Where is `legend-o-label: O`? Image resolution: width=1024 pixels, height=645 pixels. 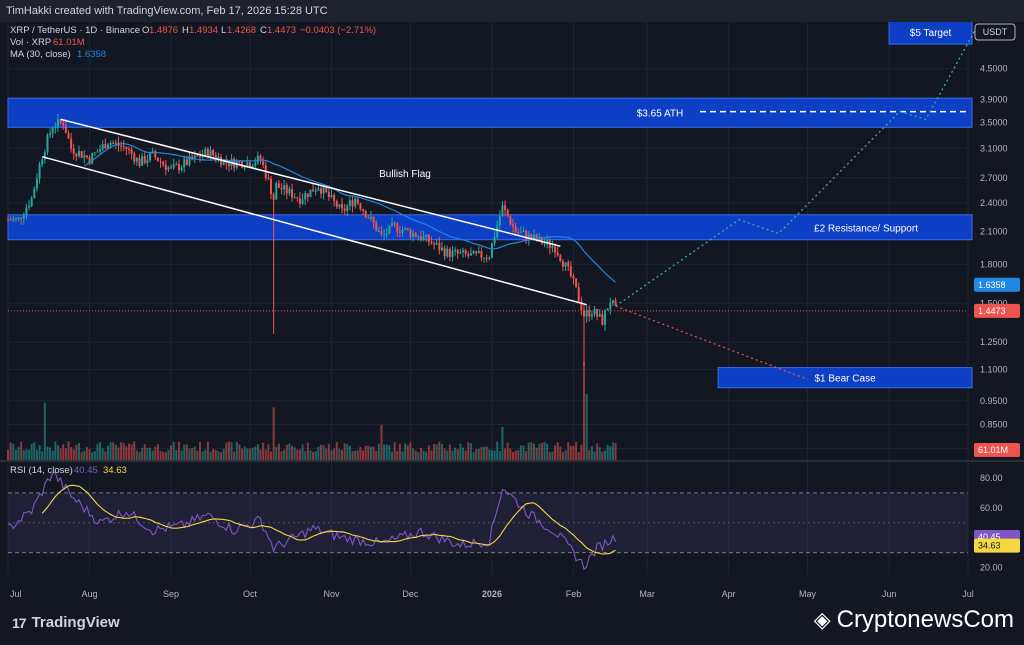 legend-o-label: O is located at coordinates (145, 30).